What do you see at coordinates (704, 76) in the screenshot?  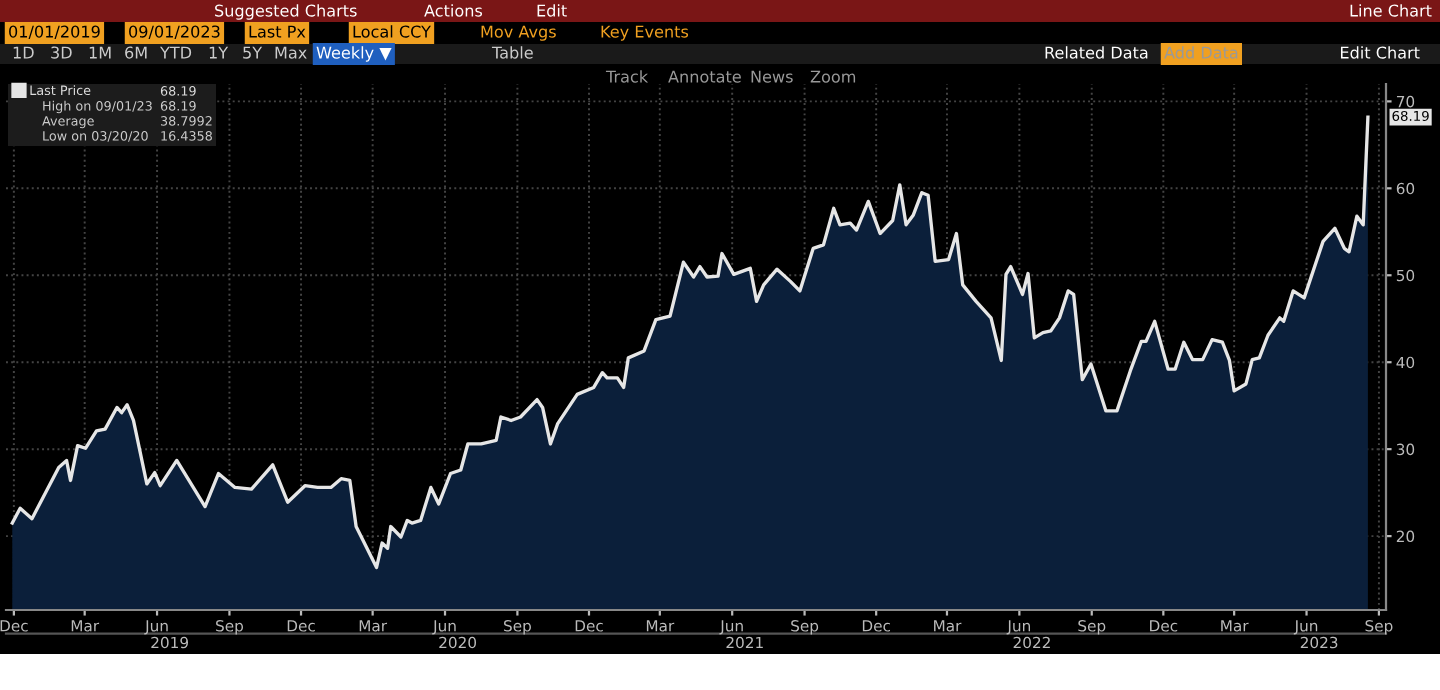 I see `text: Annotate` at bounding box center [704, 76].